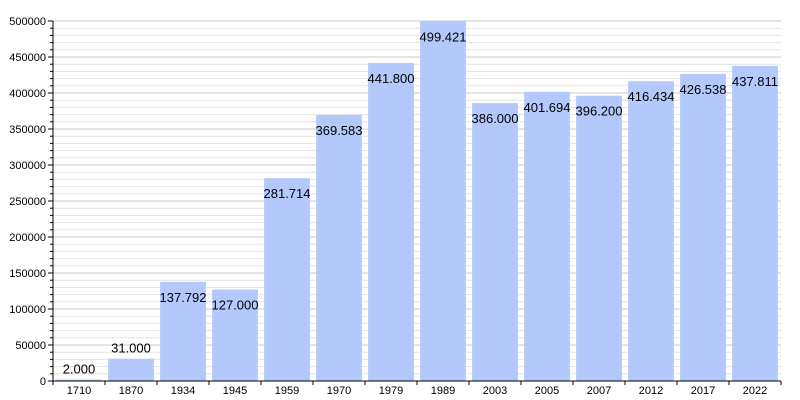  Describe the element at coordinates (43, 382) in the screenshot. I see `y-tick-label: 0` at that location.